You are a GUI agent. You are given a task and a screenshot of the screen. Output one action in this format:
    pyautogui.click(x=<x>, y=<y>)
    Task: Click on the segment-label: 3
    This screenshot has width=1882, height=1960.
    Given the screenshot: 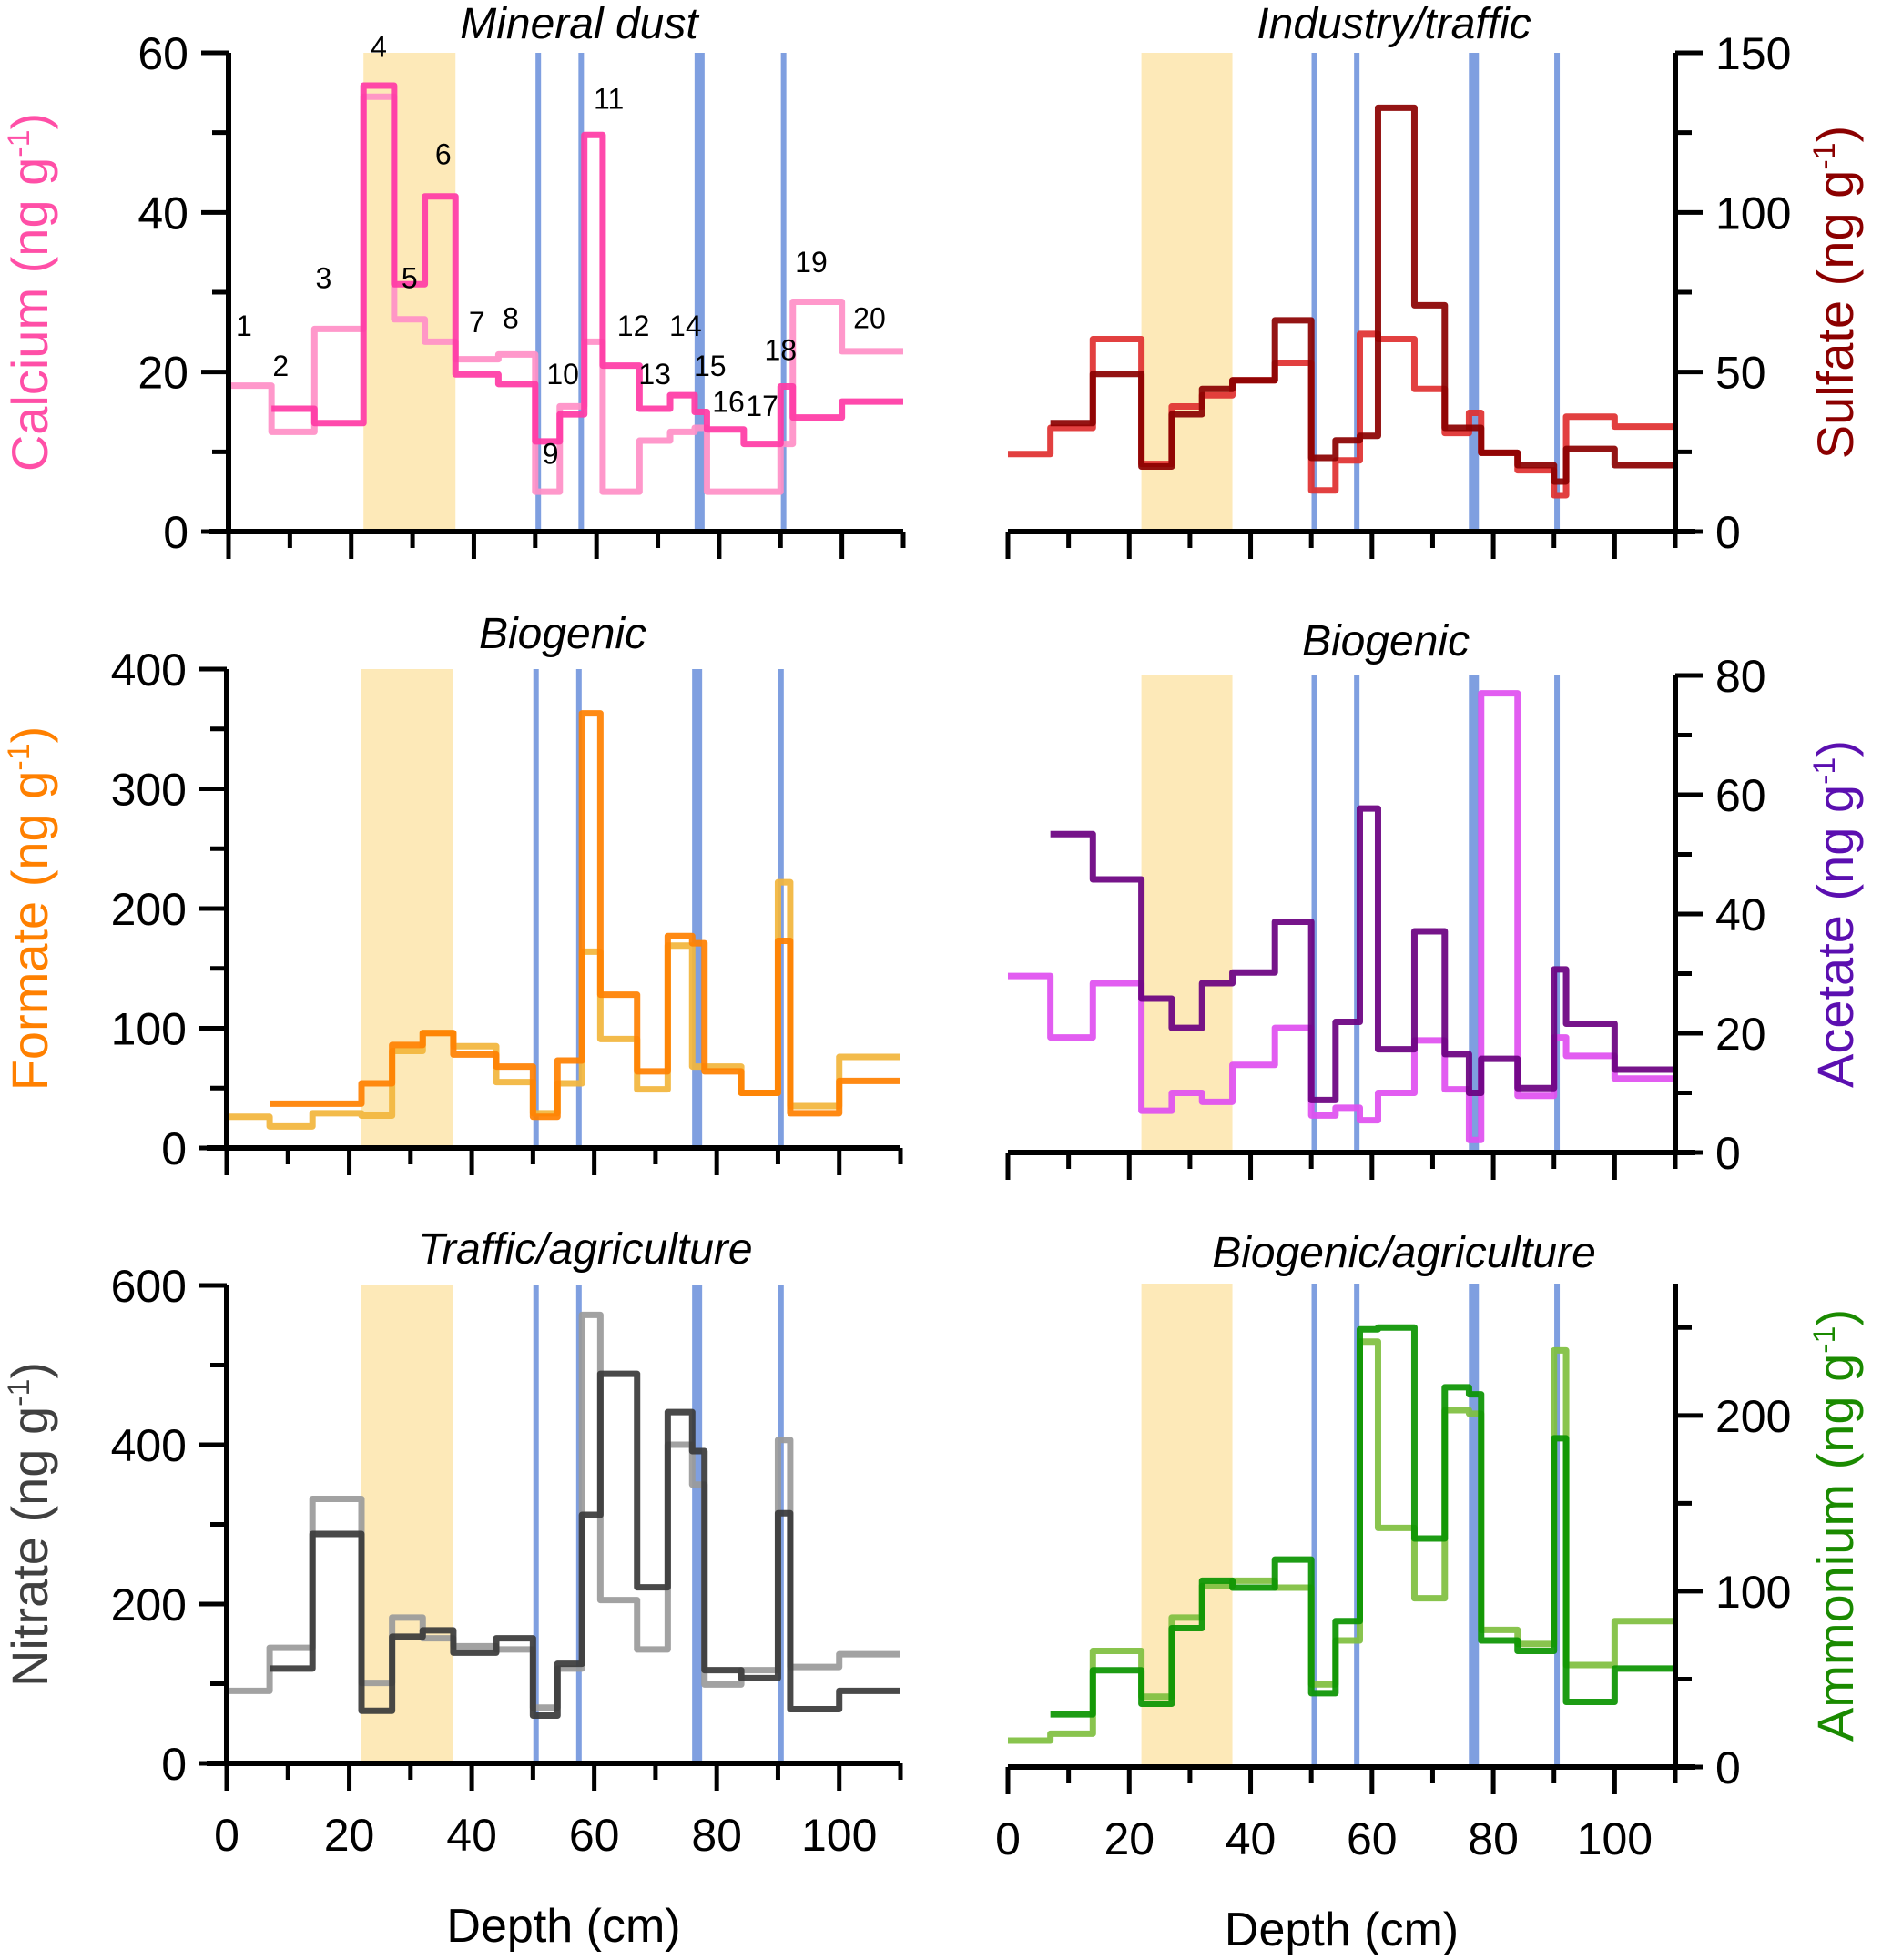 What is the action you would take?
    pyautogui.click(x=324, y=278)
    